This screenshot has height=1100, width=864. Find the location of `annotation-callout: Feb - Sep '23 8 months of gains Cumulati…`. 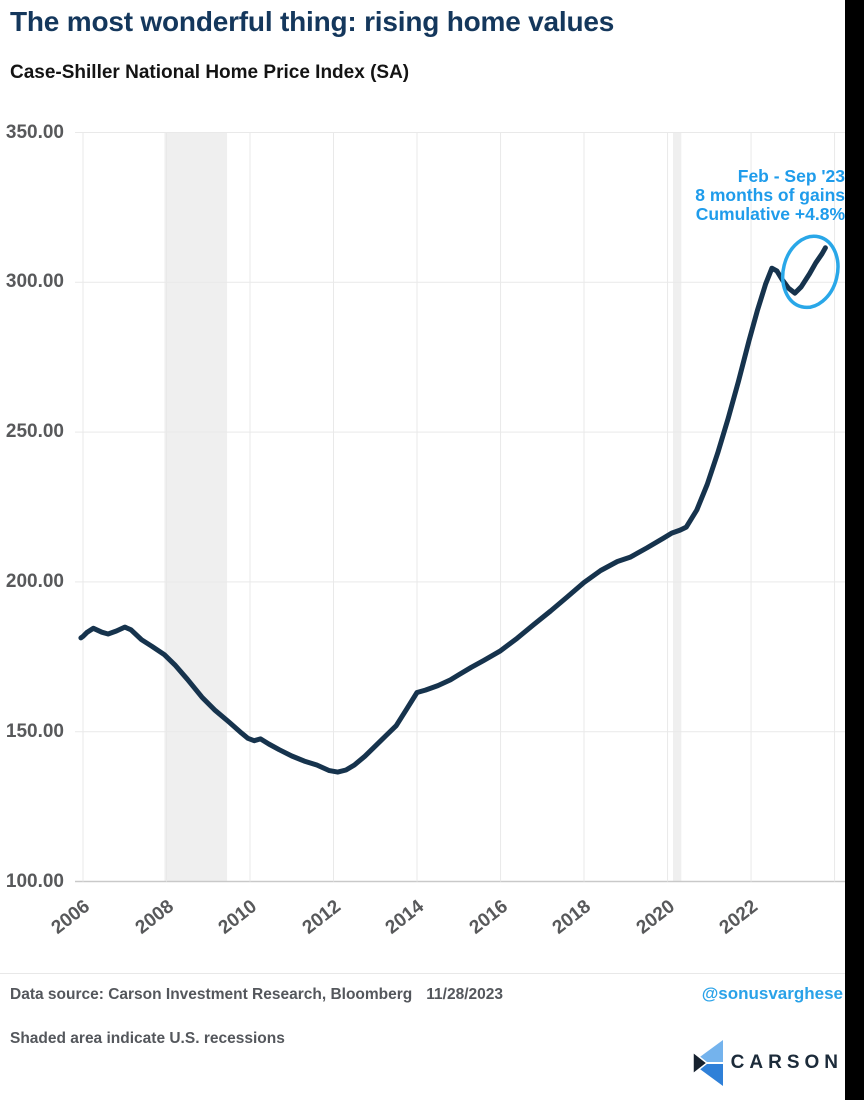

annotation-callout: Feb - Sep '23 8 months of gains Cumulati… is located at coordinates (770, 195).